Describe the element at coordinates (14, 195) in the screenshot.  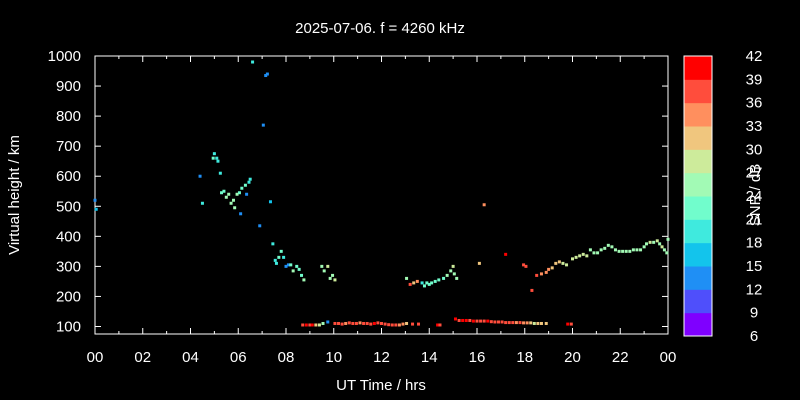
I see `y-axis-label: Virtual height / km` at that location.